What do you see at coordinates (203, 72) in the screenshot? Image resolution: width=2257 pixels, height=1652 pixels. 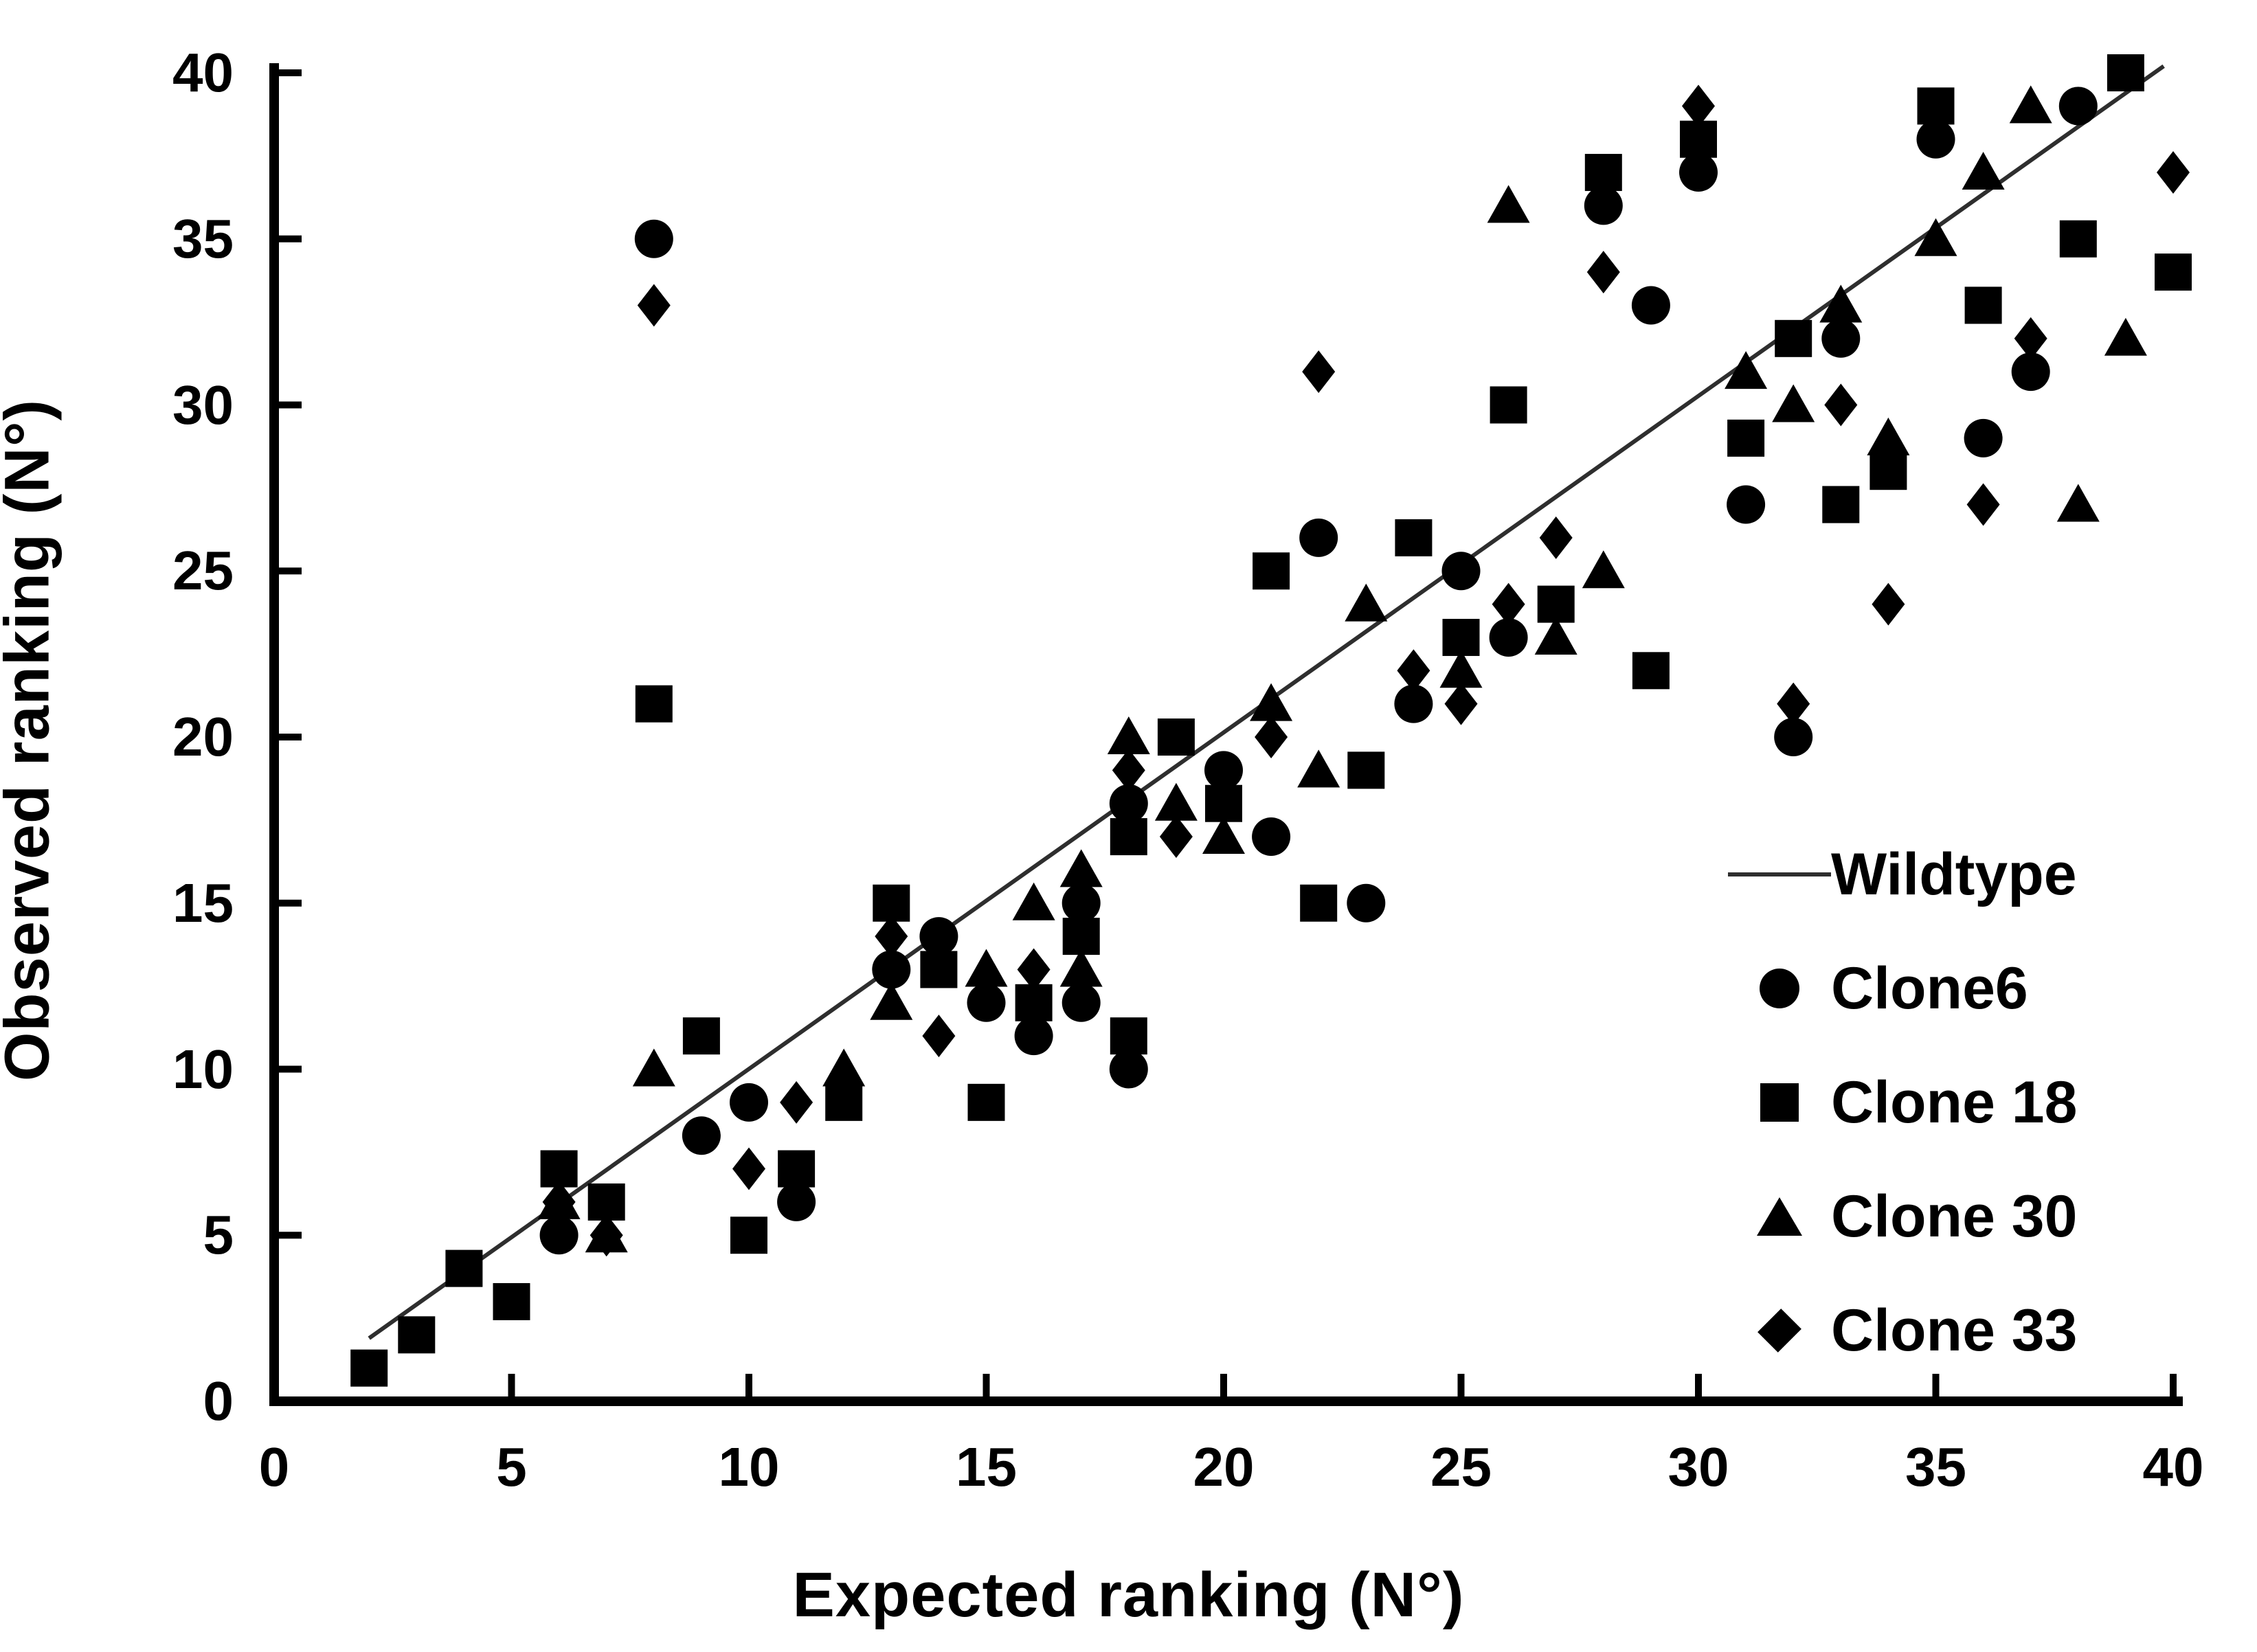 I see `y-tick-label: 40` at bounding box center [203, 72].